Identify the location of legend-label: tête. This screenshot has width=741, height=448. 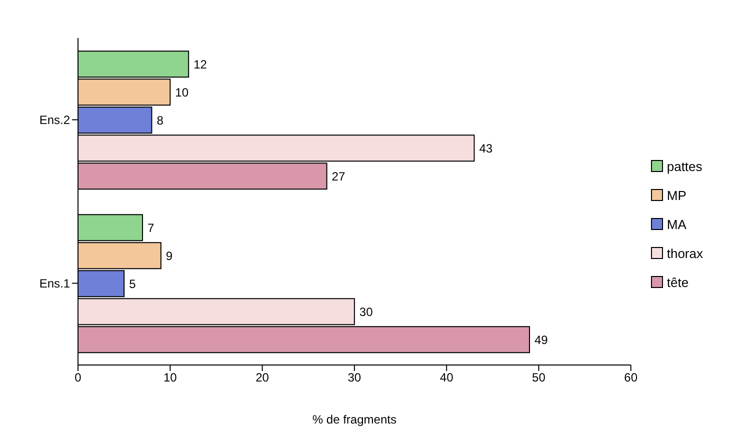
(677, 282).